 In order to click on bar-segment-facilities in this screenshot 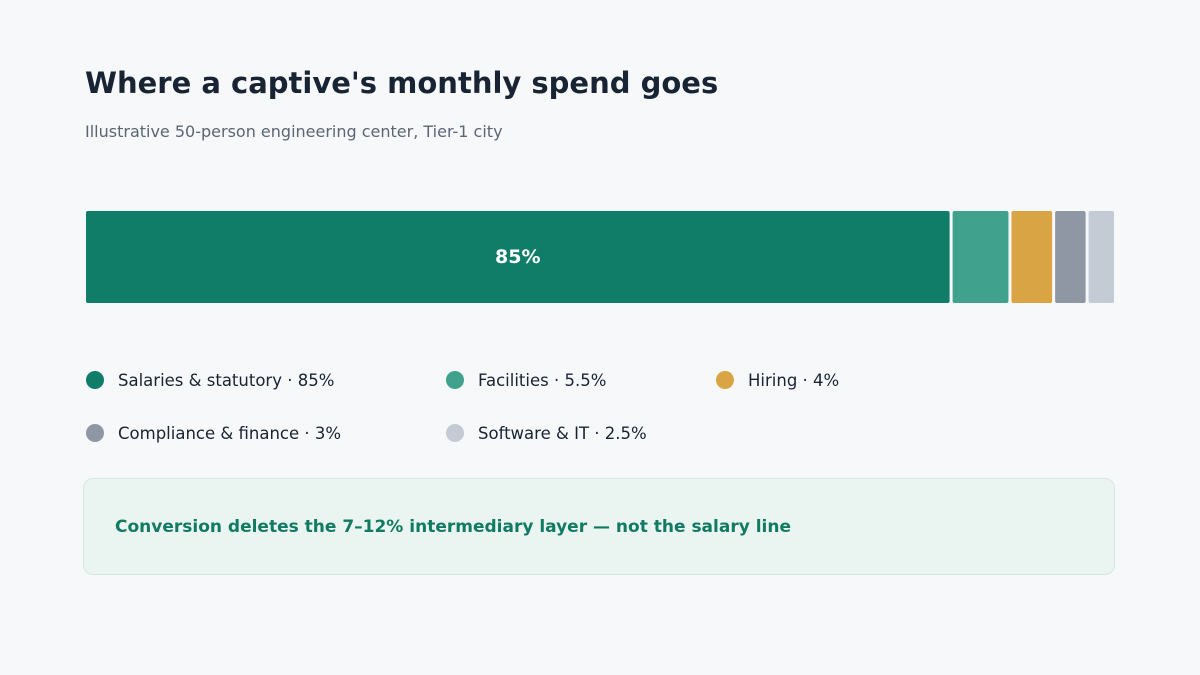, I will do `click(980, 257)`.